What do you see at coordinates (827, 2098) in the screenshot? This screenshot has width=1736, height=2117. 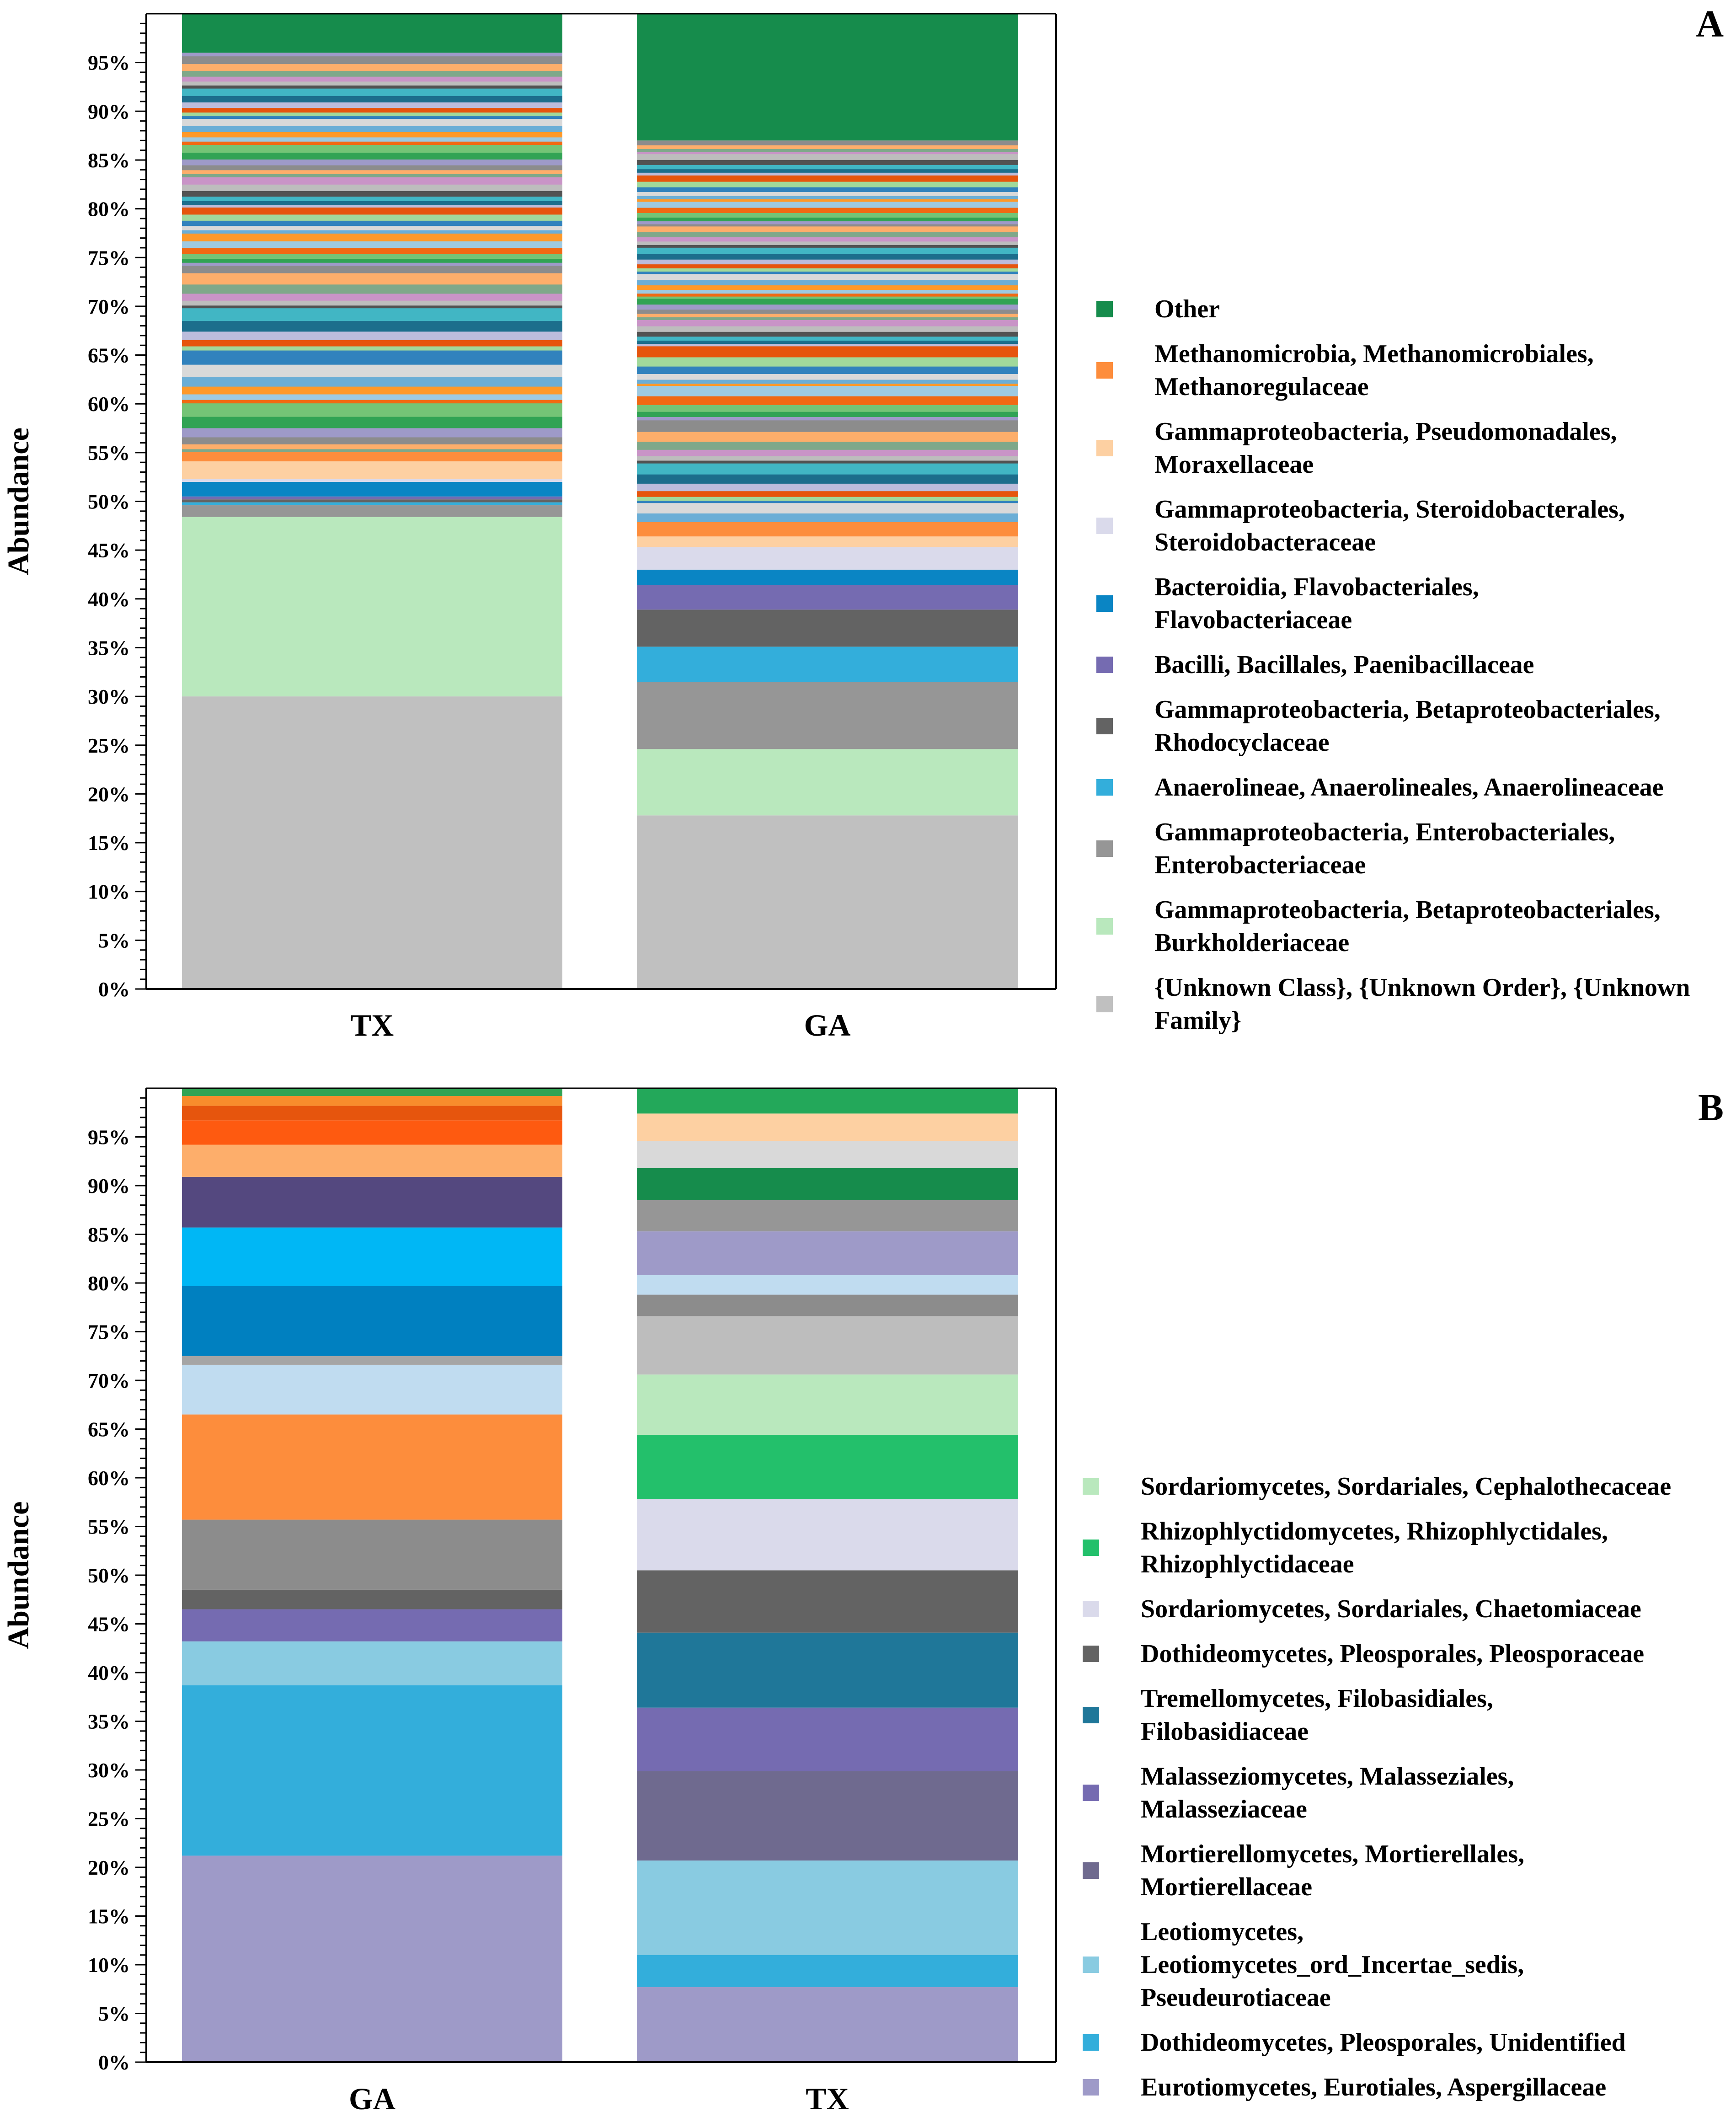 I see `x-category-label: TX` at bounding box center [827, 2098].